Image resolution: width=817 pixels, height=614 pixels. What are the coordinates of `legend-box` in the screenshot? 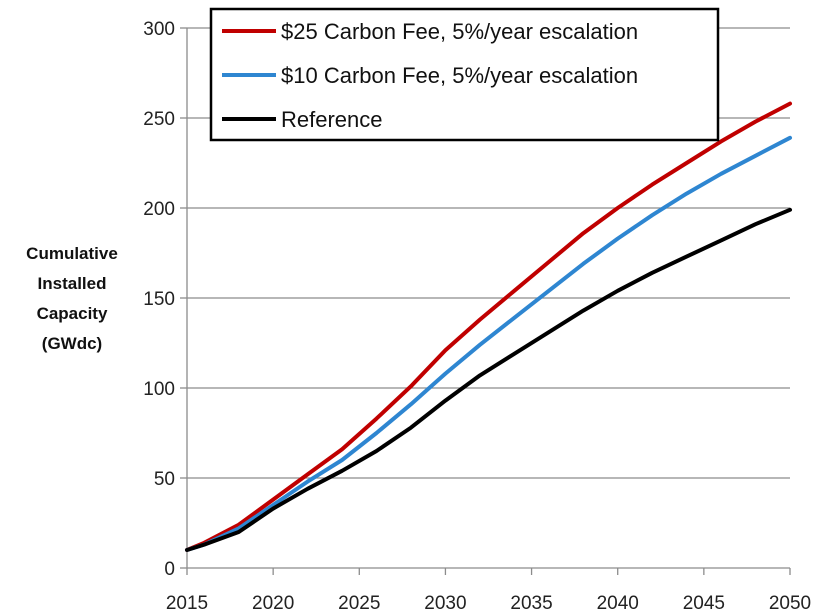 It's located at (464, 74).